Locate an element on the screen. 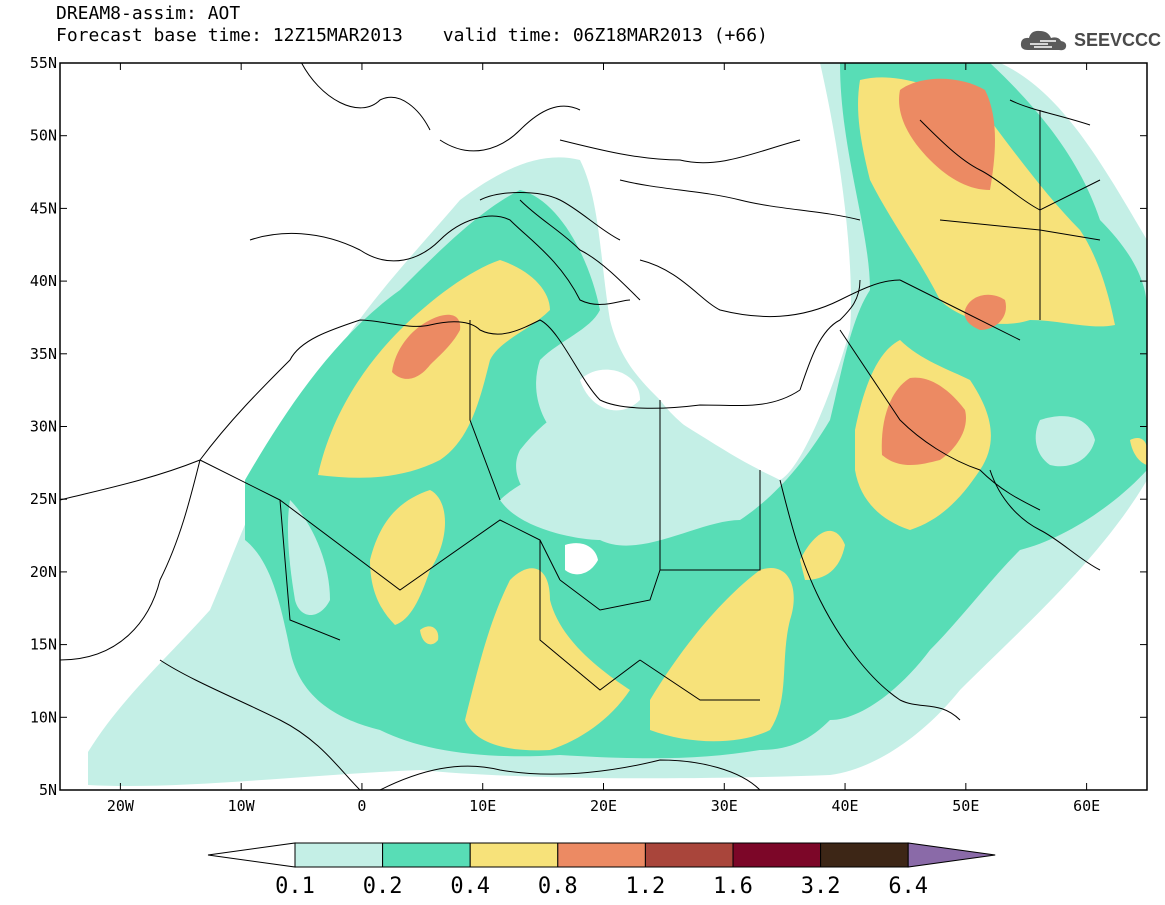  colorbar-label: 1.6 is located at coordinates (733, 886).